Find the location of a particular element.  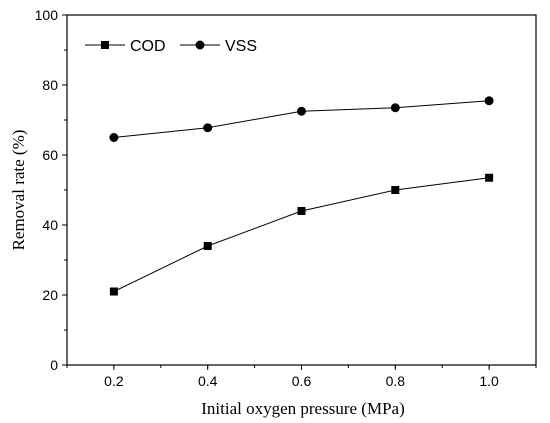

x-tick-label: 0.8 is located at coordinates (396, 381).